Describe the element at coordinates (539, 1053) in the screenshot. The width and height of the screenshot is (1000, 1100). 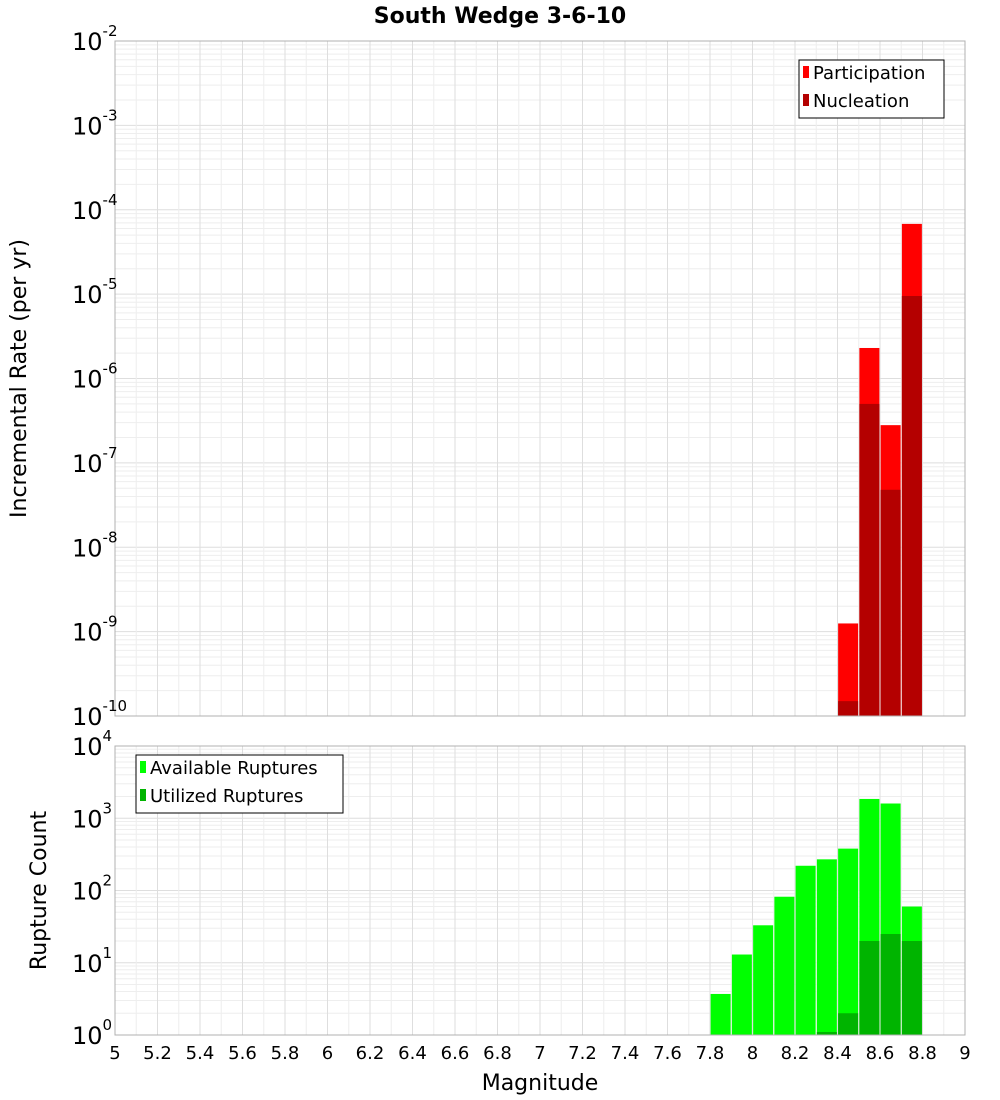
I see `x-tick-label: 7` at that location.